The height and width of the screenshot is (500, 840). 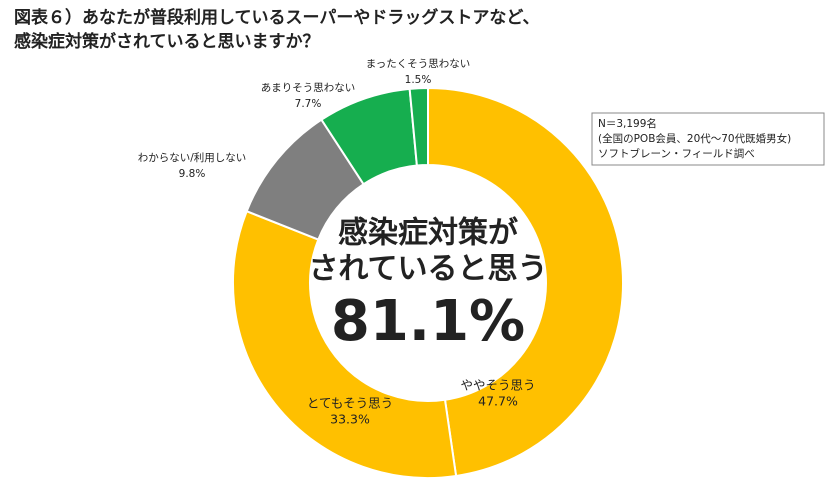 I want to click on note: N＝3,199名, so click(x=627, y=123).